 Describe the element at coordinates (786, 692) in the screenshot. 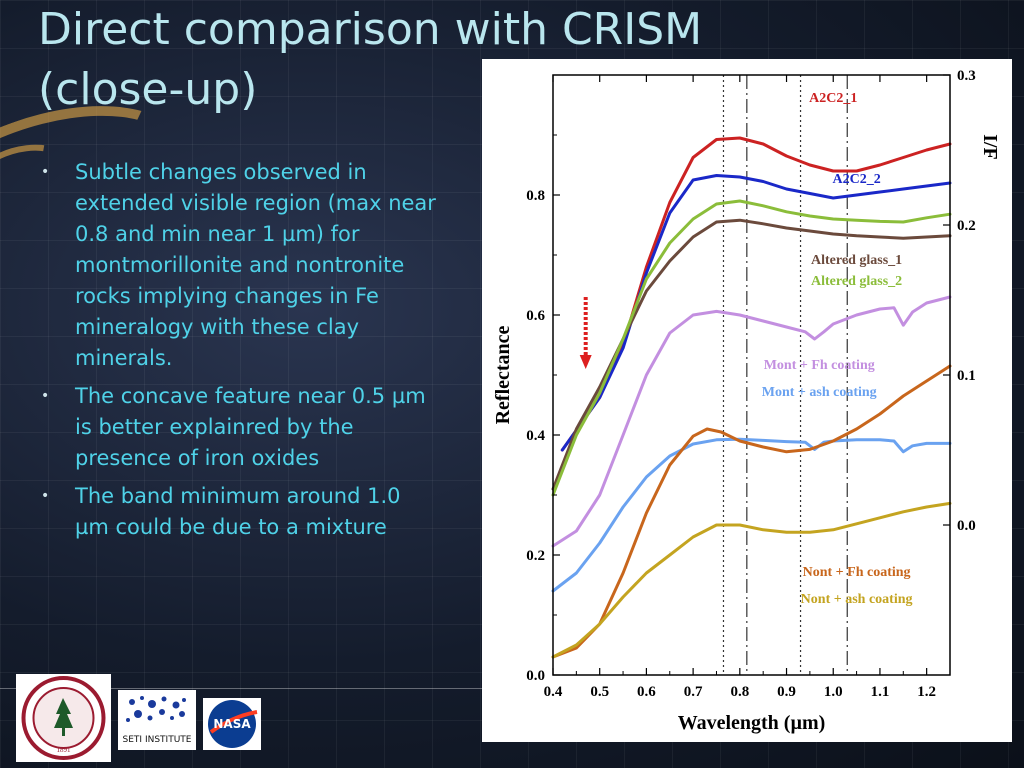

I see `x-tick-label: 0.9` at that location.